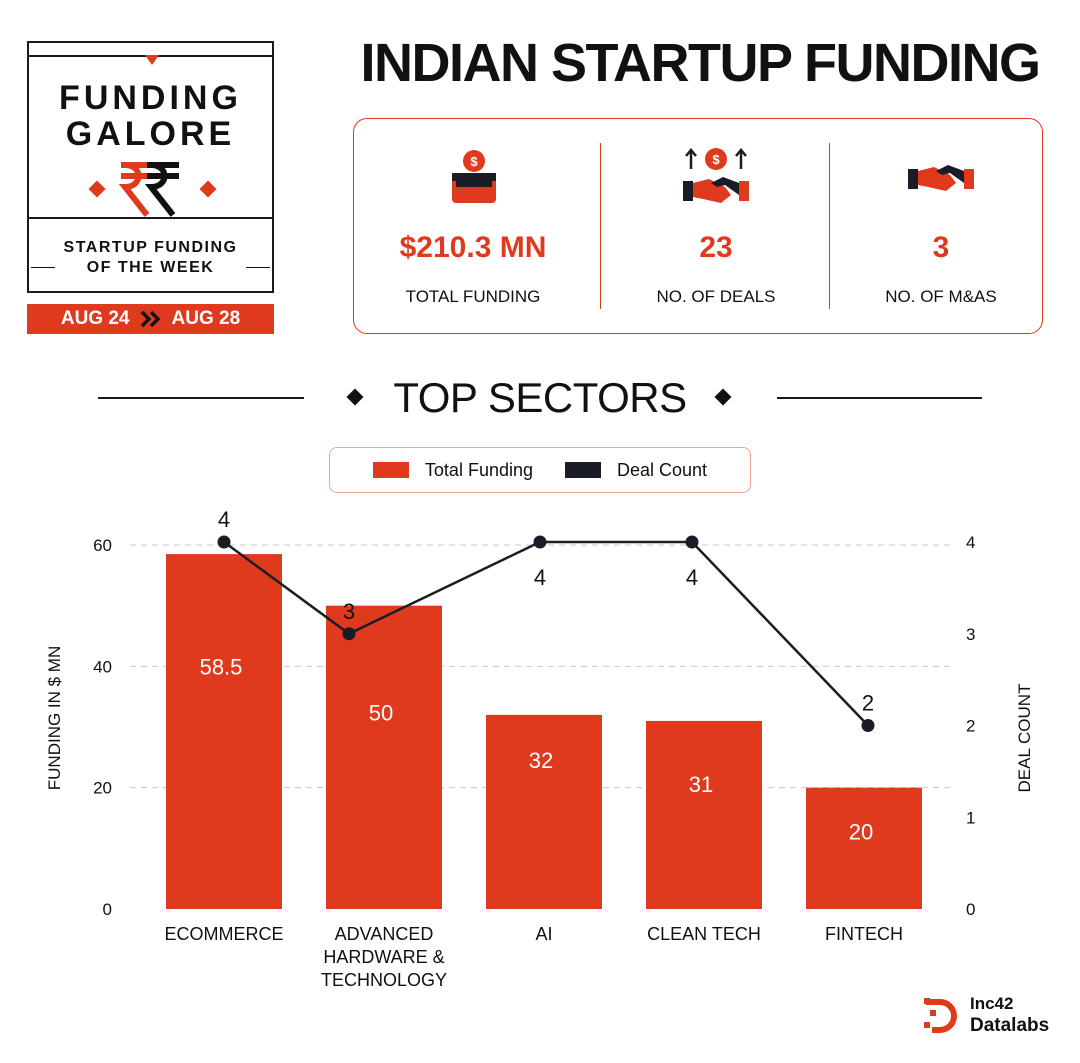 The image size is (1080, 1063). I want to click on badge-subtitle-line2: OF THE WEEK, so click(150, 267).